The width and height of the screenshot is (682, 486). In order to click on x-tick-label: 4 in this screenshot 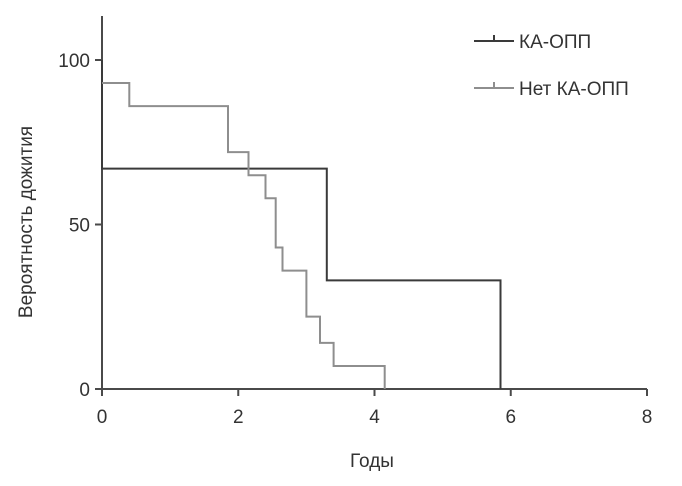, I will do `click(374, 417)`.